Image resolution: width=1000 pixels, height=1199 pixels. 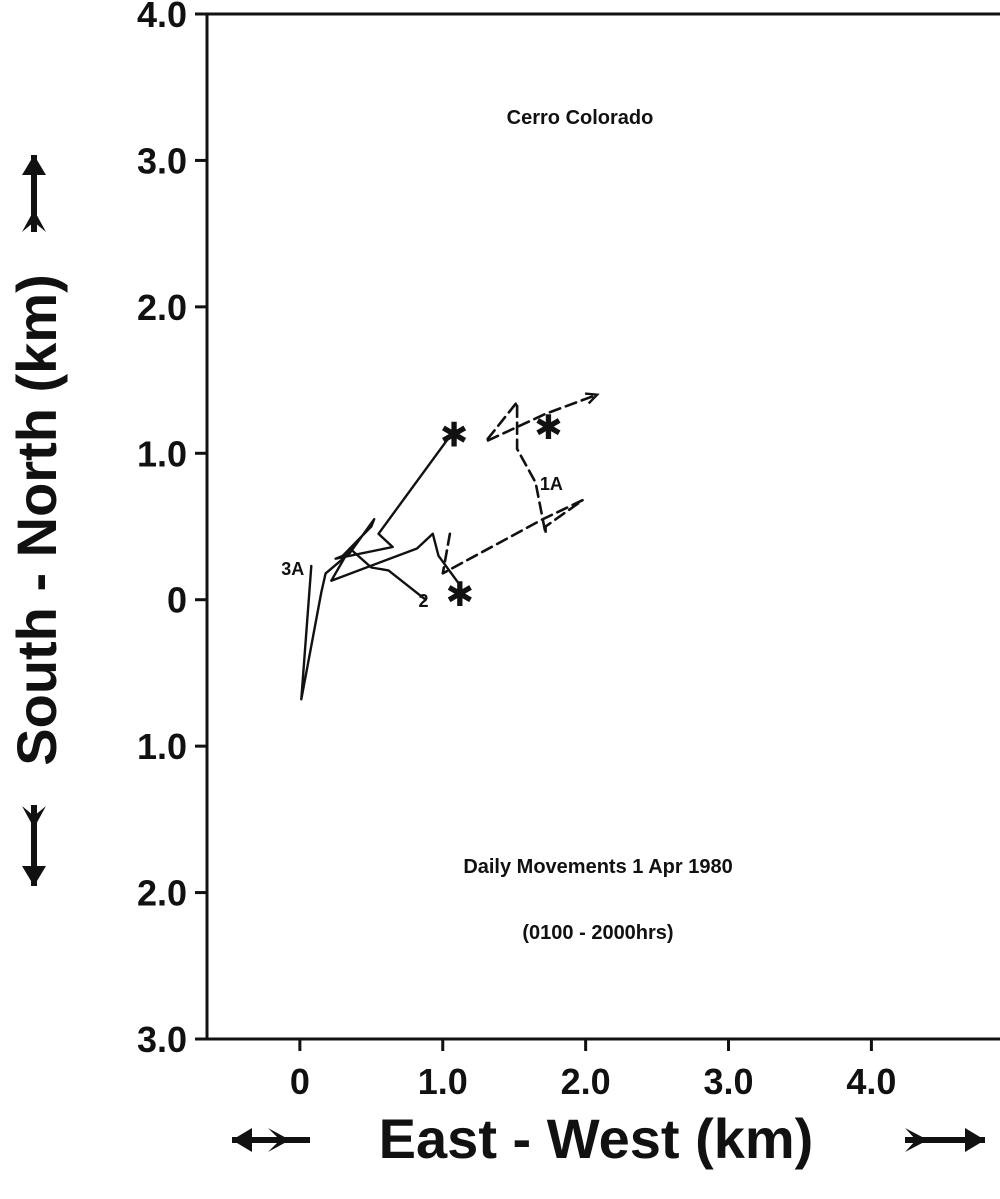 What do you see at coordinates (162, 17) in the screenshot?
I see `y-tick-label: 4.0` at bounding box center [162, 17].